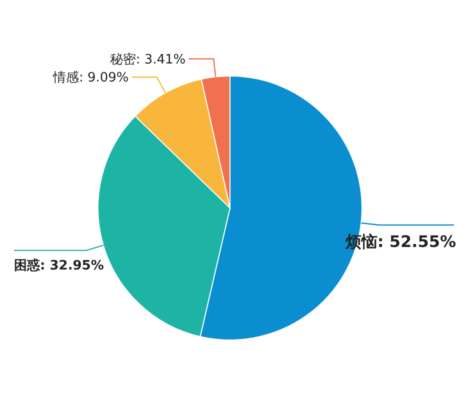 The width and height of the screenshot is (468, 414). What do you see at coordinates (90, 78) in the screenshot?
I see `slice-label: 情感: 9.09%` at bounding box center [90, 78].